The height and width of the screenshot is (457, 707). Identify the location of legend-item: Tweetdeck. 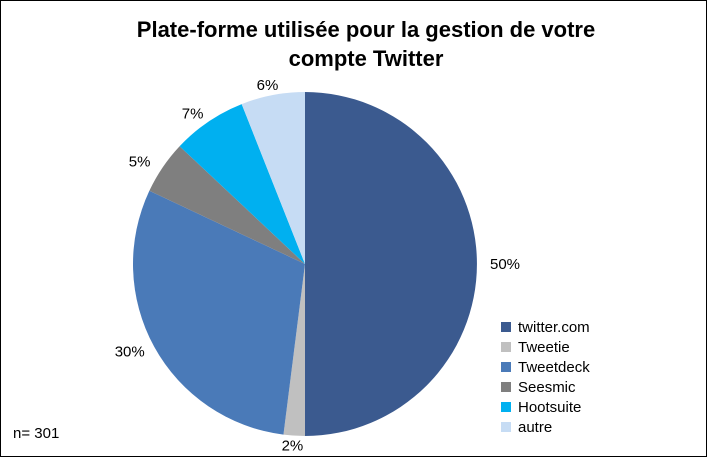
(545, 367).